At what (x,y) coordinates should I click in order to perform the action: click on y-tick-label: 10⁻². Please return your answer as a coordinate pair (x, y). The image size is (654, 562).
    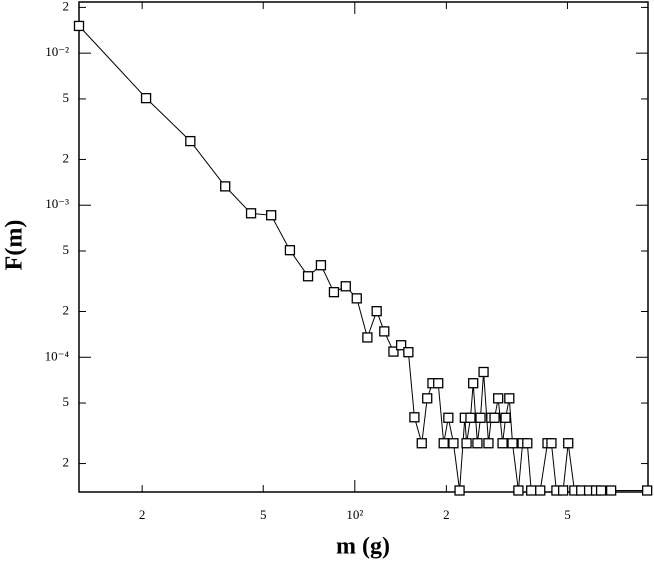
    Looking at the image, I should click on (57, 51).